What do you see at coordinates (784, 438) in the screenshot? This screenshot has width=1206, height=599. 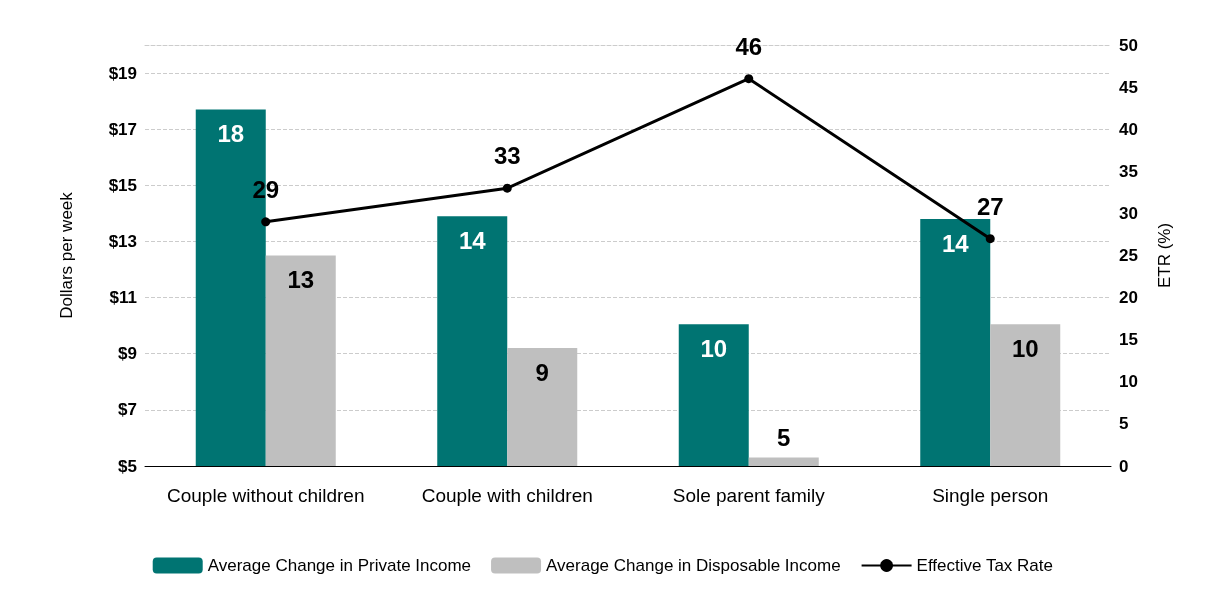 I see `data-label: 5` at bounding box center [784, 438].